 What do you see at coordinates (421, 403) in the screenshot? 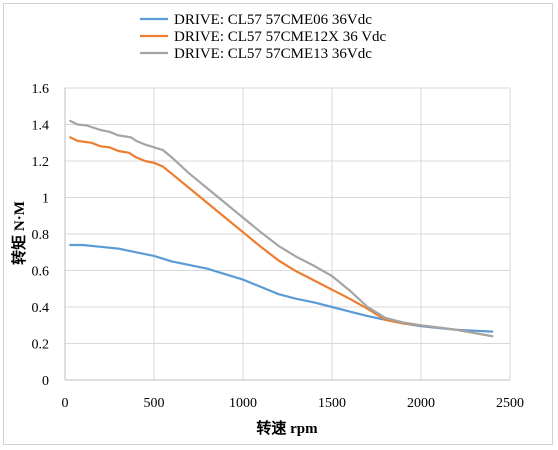
I see `x-tick-label: 2000` at bounding box center [421, 403].